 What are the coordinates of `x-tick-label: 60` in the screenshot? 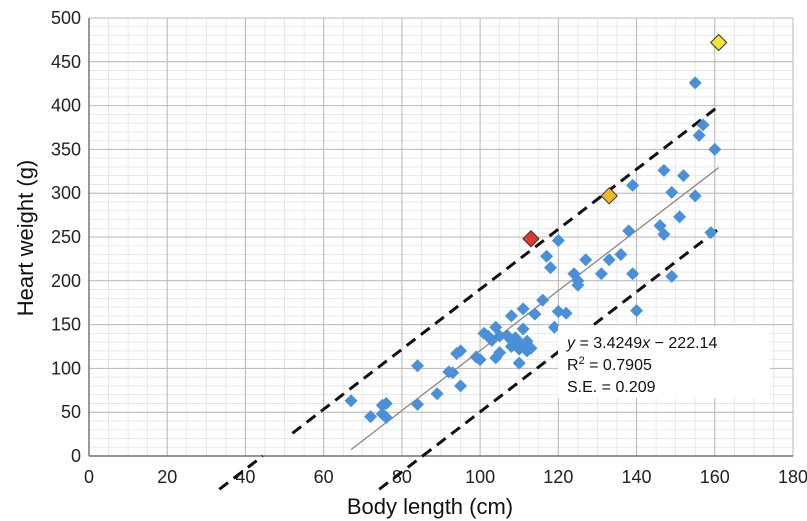 It's located at (324, 477).